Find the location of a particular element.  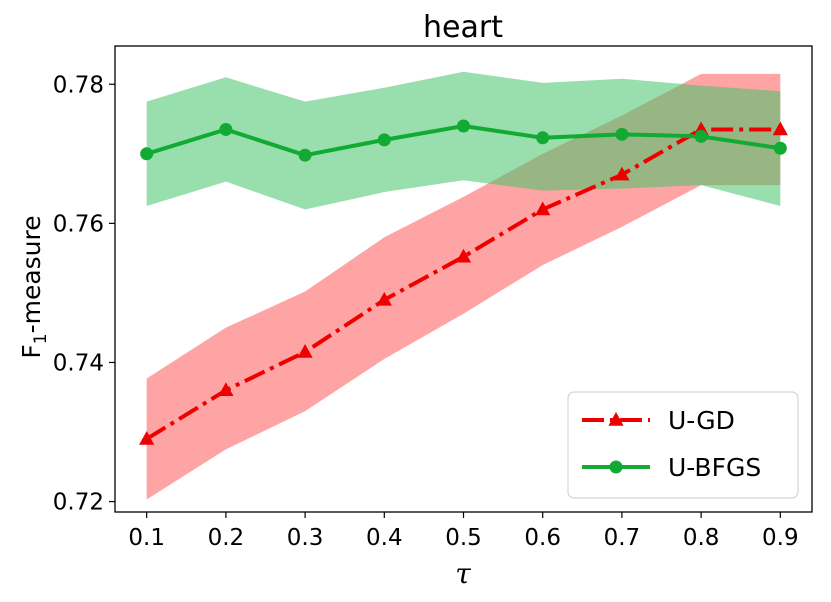

x-axis-ticks: 0.1 0.2 0.3 0.4 0.5 0.6 0.7 0.8 0.9 is located at coordinates (463, 531).